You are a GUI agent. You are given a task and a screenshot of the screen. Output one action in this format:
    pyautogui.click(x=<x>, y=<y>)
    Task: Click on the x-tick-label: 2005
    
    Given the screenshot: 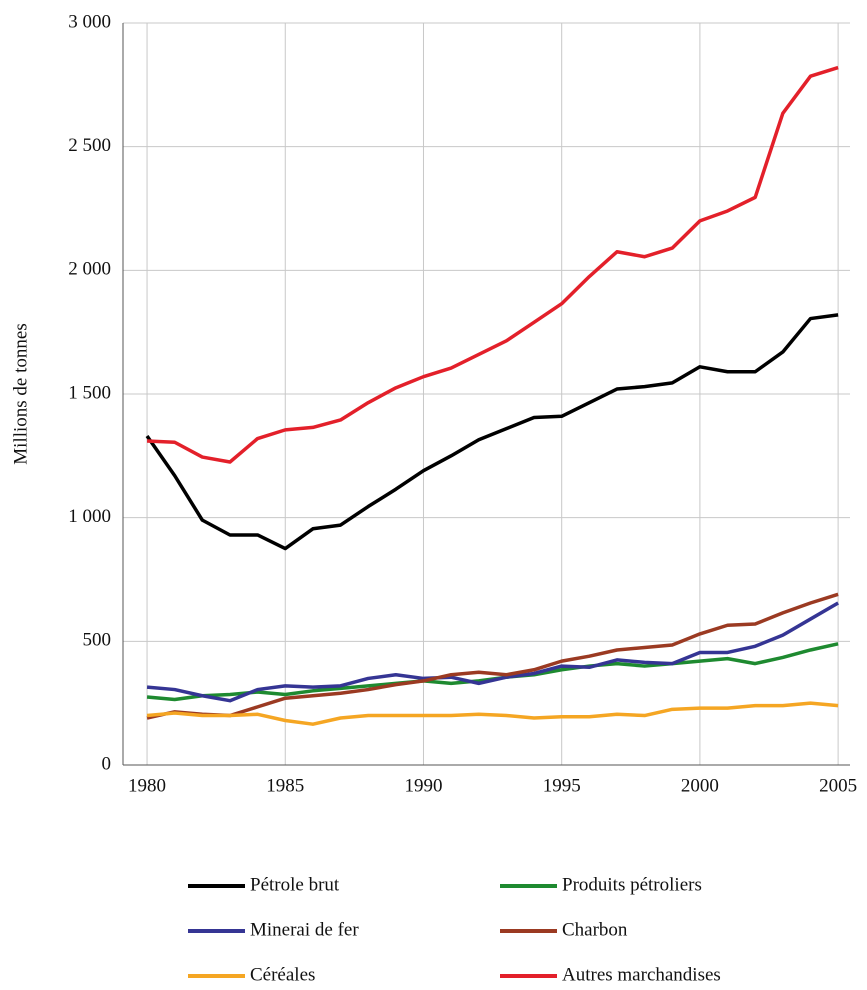 What is the action you would take?
    pyautogui.click(x=838, y=785)
    